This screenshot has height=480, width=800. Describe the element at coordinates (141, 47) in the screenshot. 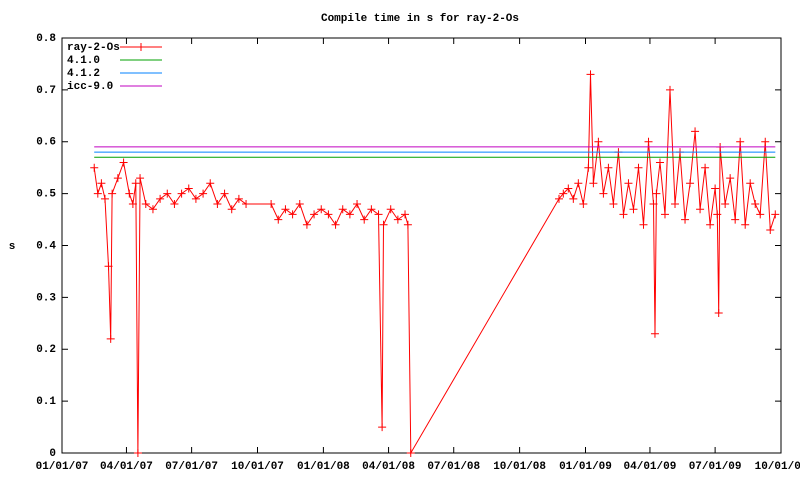

I see `legend-marker` at that location.